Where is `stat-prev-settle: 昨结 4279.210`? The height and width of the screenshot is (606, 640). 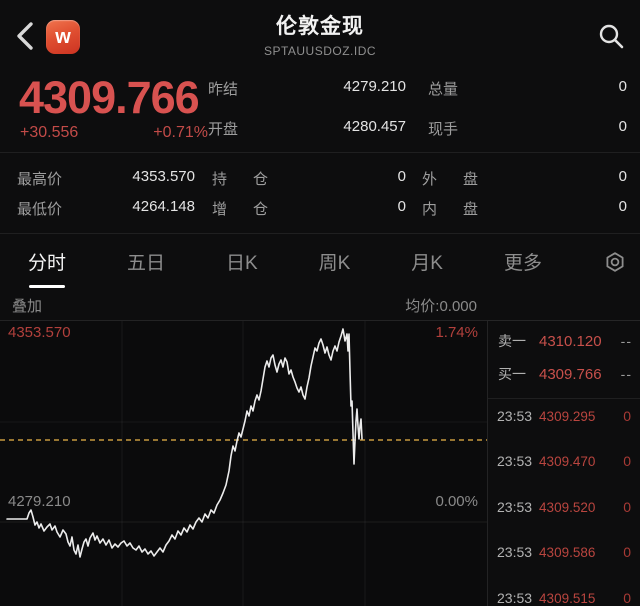 stat-prev-settle: 昨结 4279.210 is located at coordinates (307, 88).